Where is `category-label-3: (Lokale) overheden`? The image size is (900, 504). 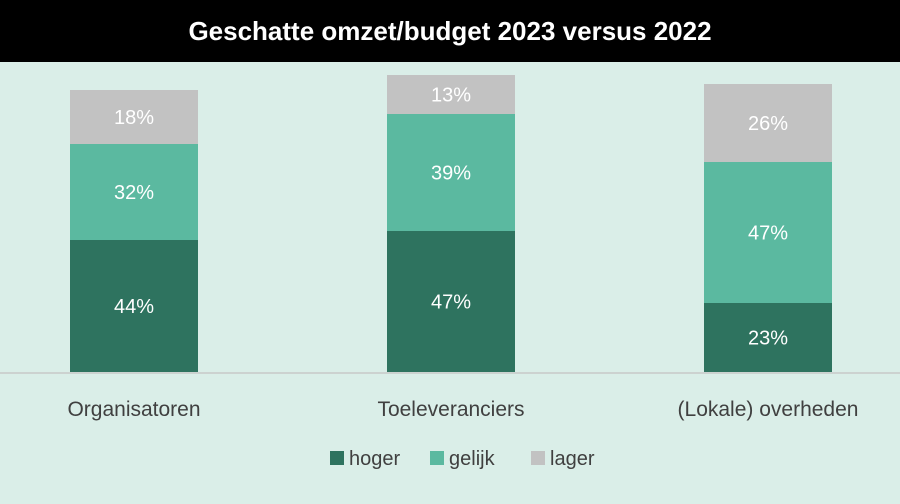 category-label-3: (Lokale) overheden is located at coordinates (768, 409).